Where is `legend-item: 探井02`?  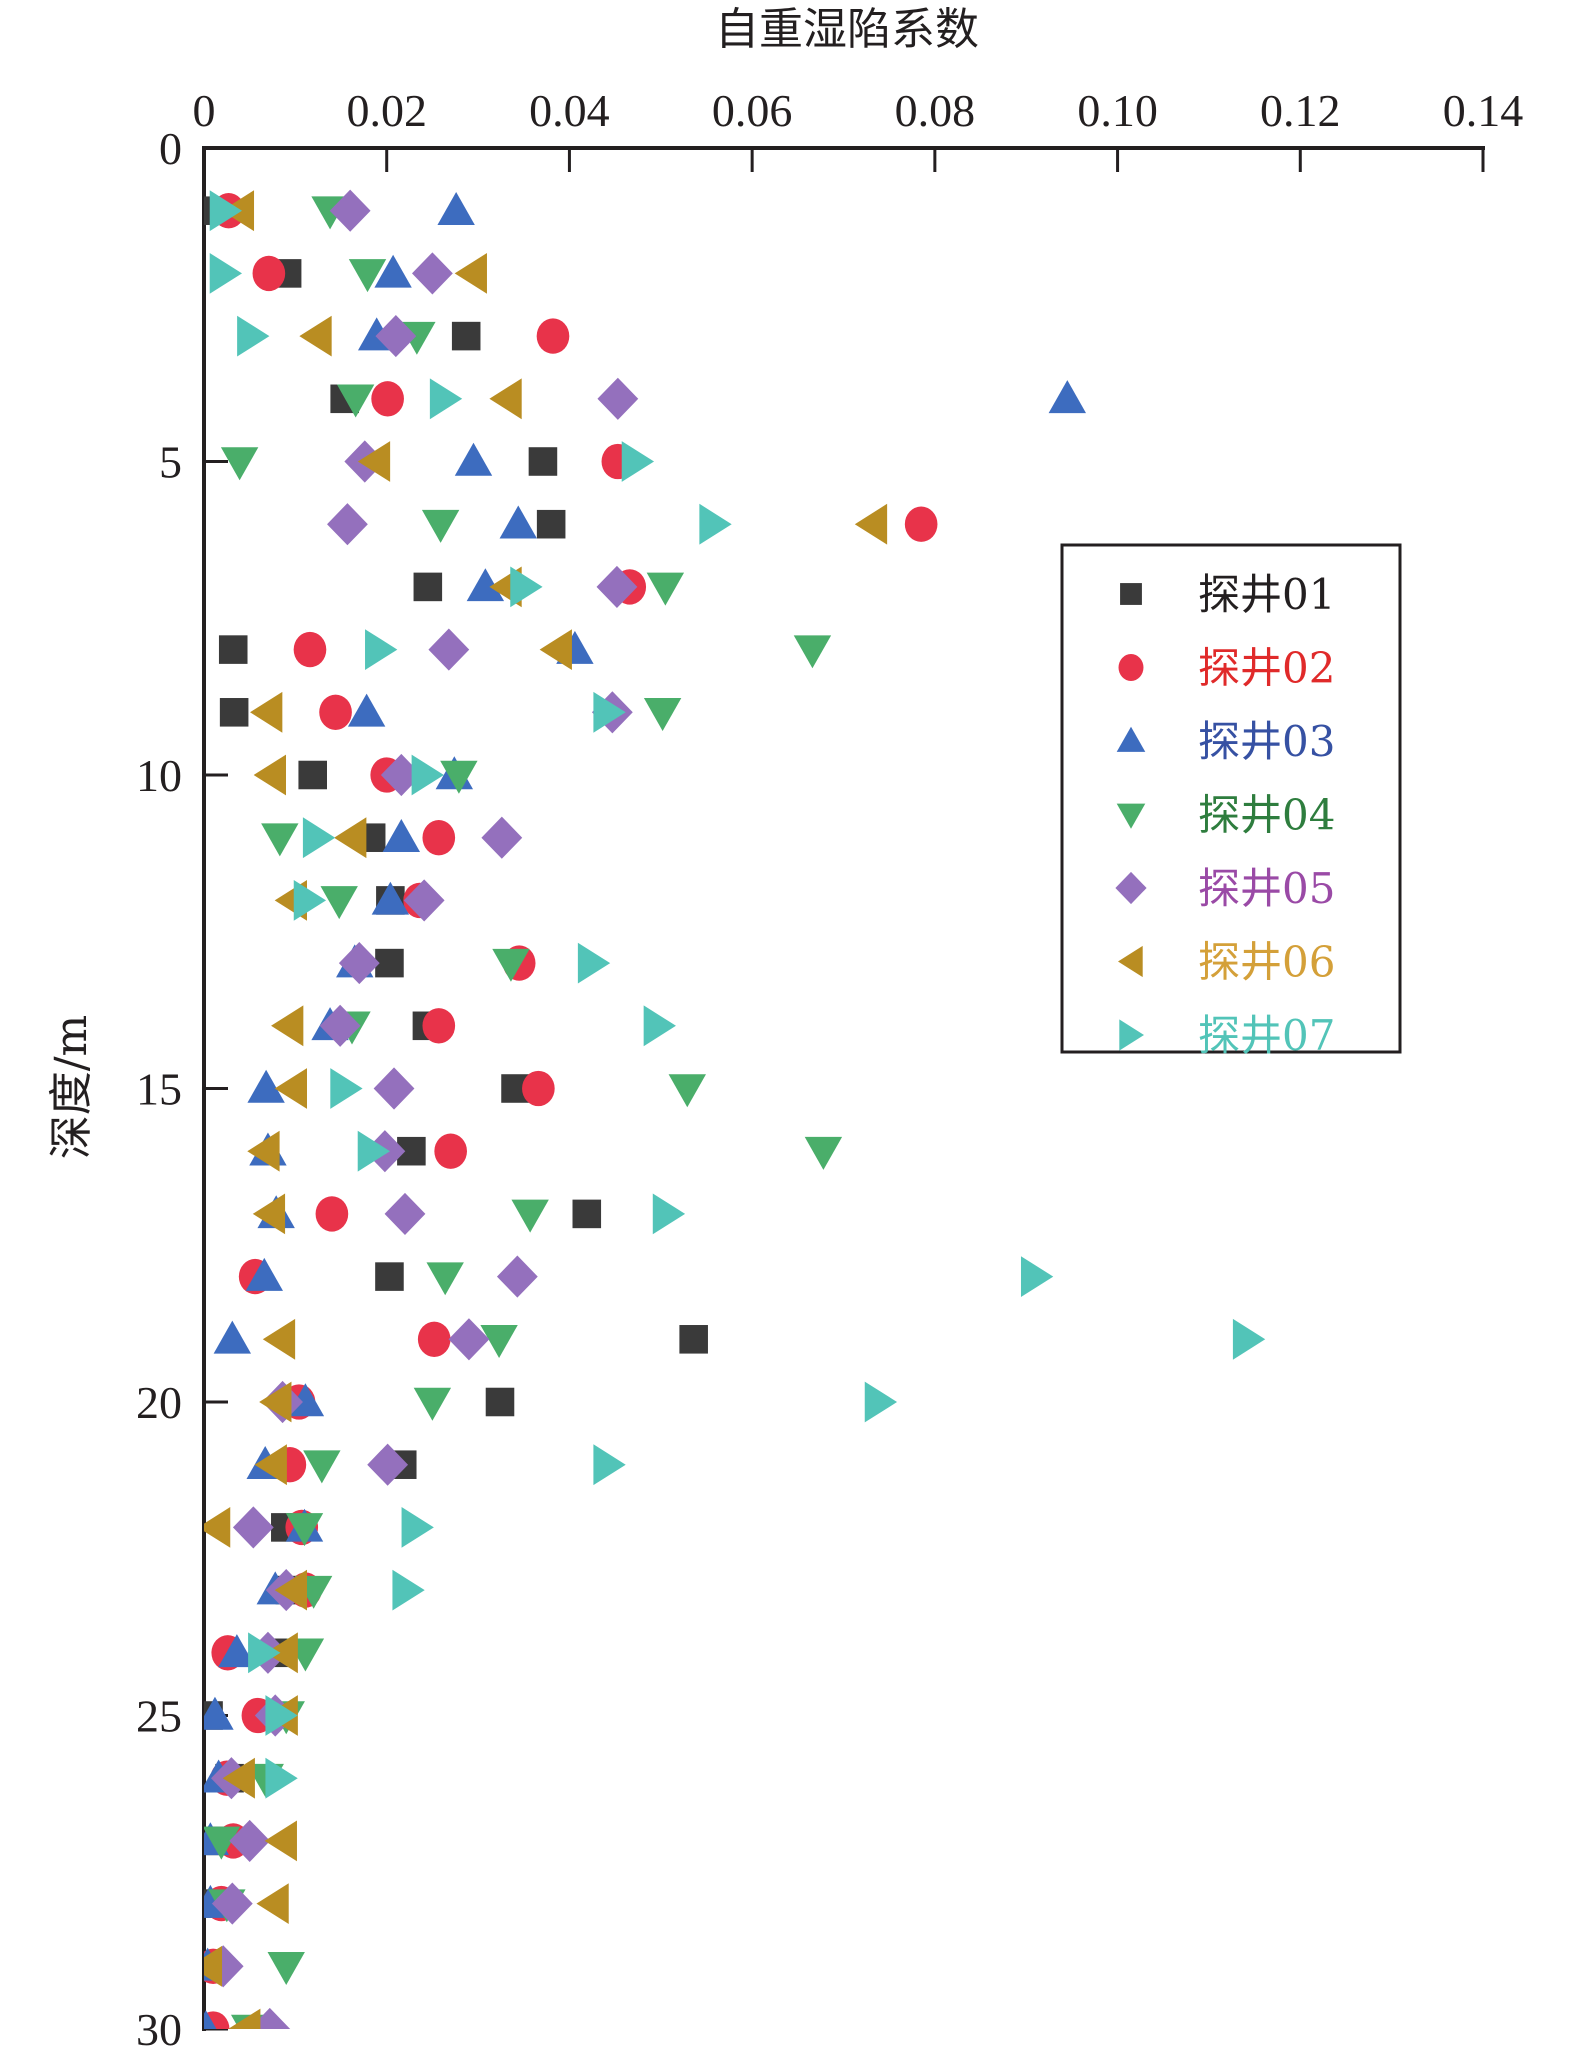 legend-item: 探井02 is located at coordinates (1226, 668).